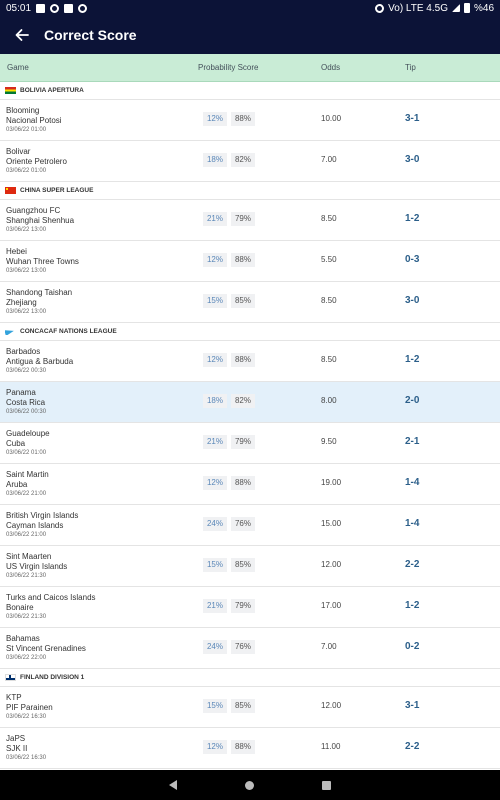 The height and width of the screenshot is (800, 500). What do you see at coordinates (412, 400) in the screenshot?
I see `tip-score: 2-0` at bounding box center [412, 400].